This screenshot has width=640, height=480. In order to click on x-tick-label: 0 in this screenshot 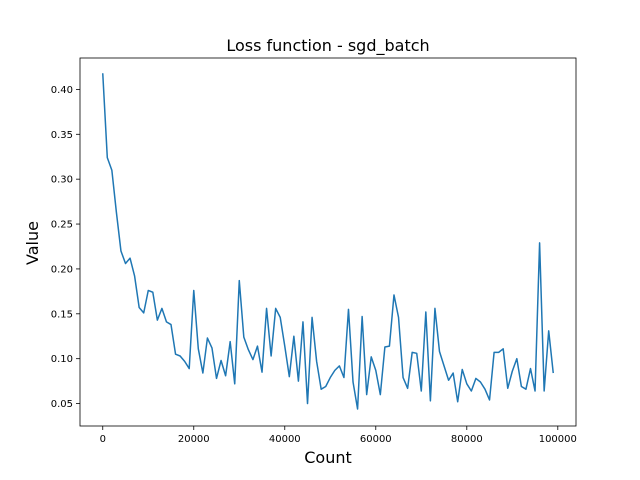, I will do `click(103, 439)`.